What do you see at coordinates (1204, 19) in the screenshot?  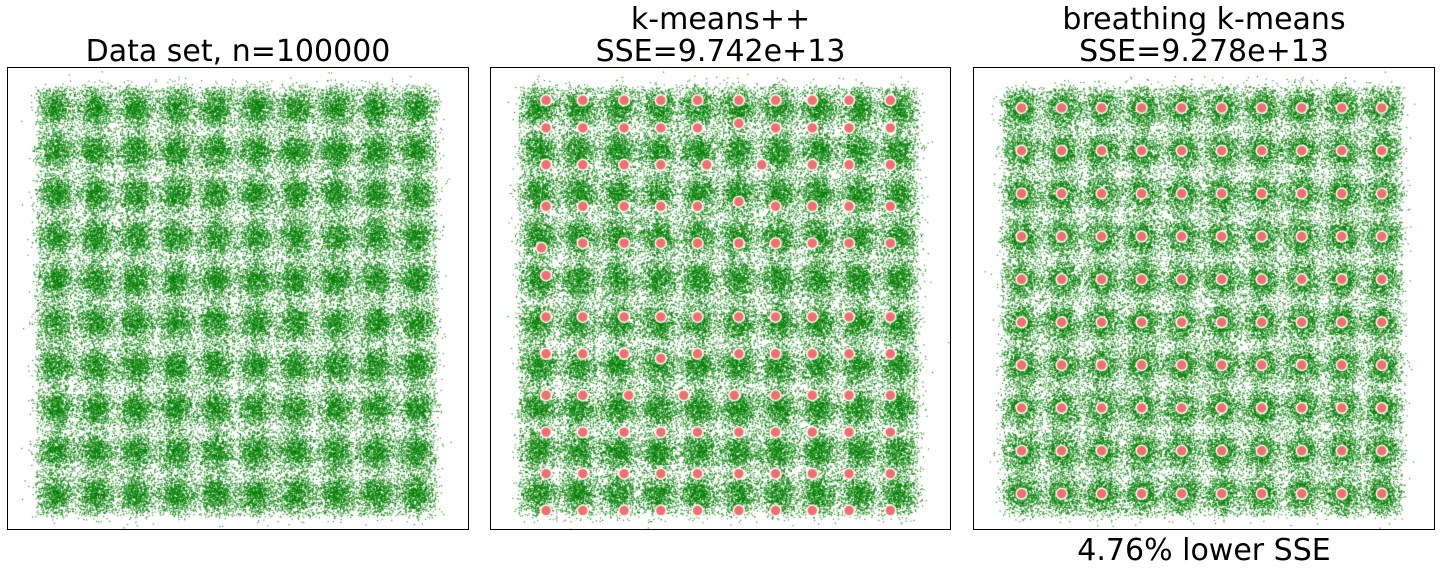 I see `chart-title-line1: breathing k-means` at bounding box center [1204, 19].